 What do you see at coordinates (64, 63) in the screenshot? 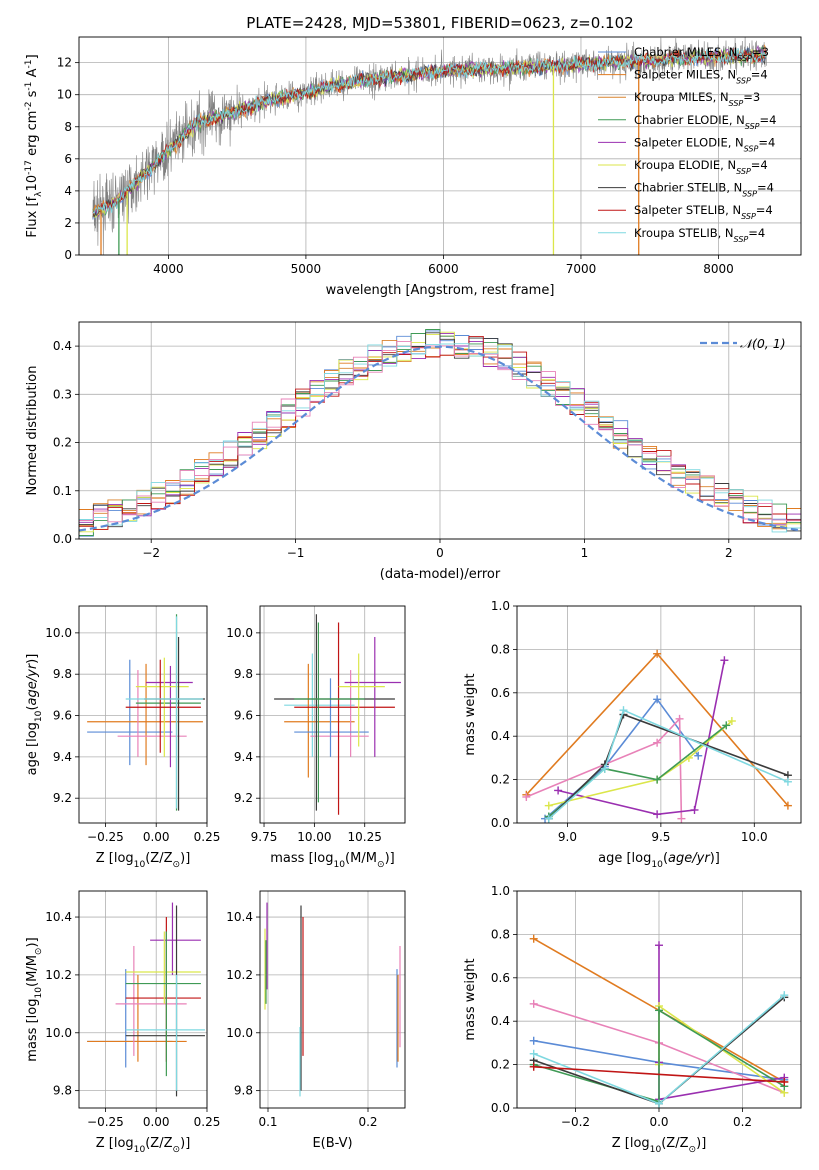
I see `y-tick-label: 12` at bounding box center [64, 63].